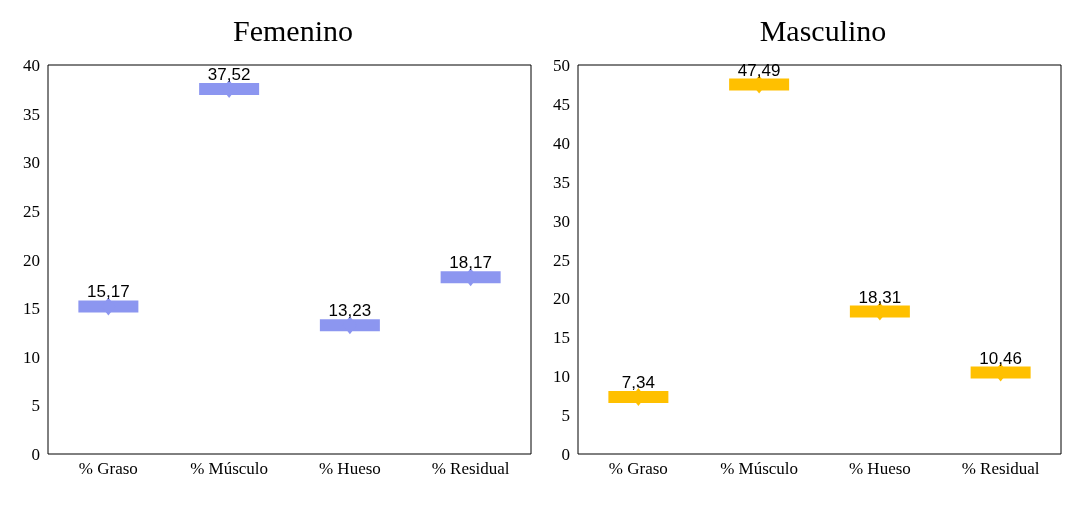 This screenshot has height=505, width=1081. Describe the element at coordinates (638, 382) in the screenshot. I see `data-label: 7,34` at that location.